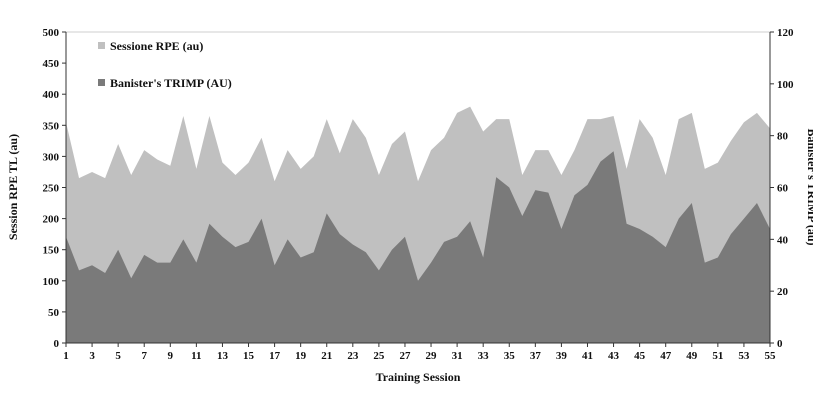  What do you see at coordinates (275, 356) in the screenshot?
I see `x-tick-label: 17` at bounding box center [275, 356].